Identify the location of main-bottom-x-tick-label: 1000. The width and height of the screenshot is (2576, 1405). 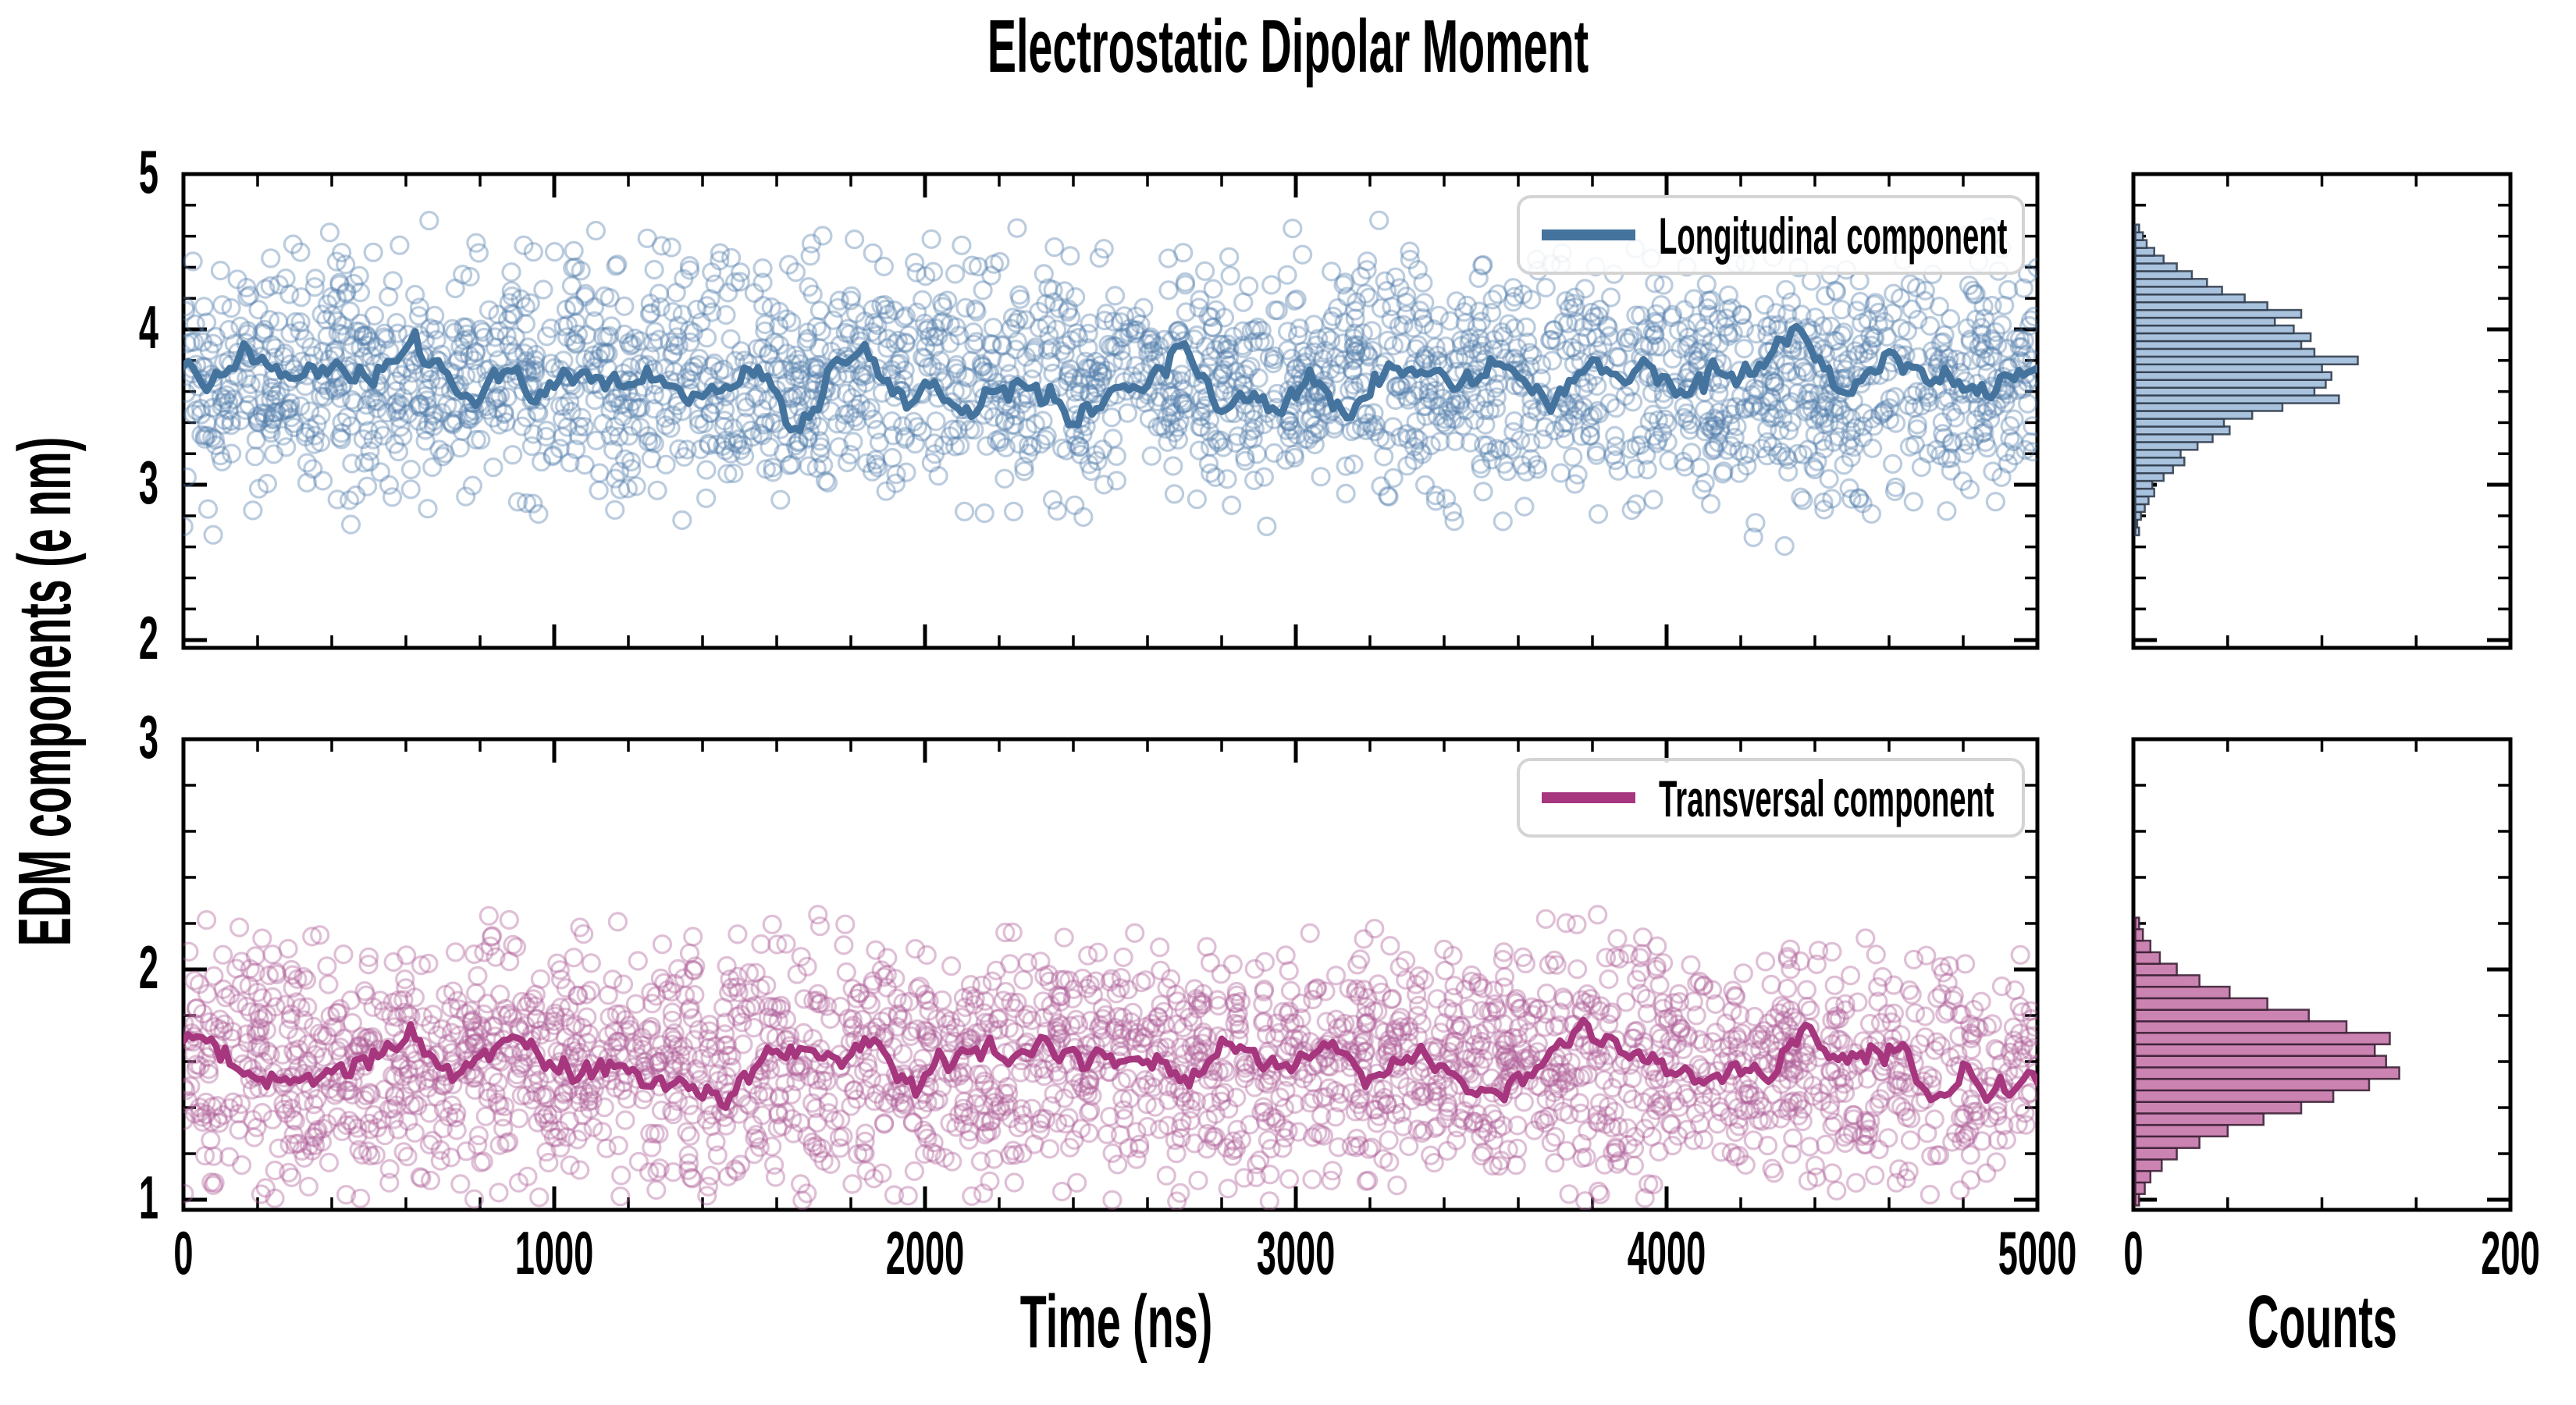
(554, 1252).